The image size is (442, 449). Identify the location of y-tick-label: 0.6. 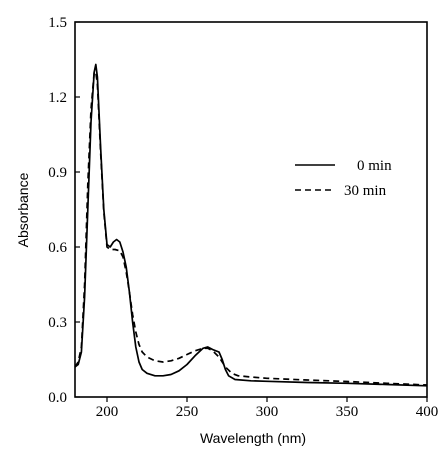
(57, 248).